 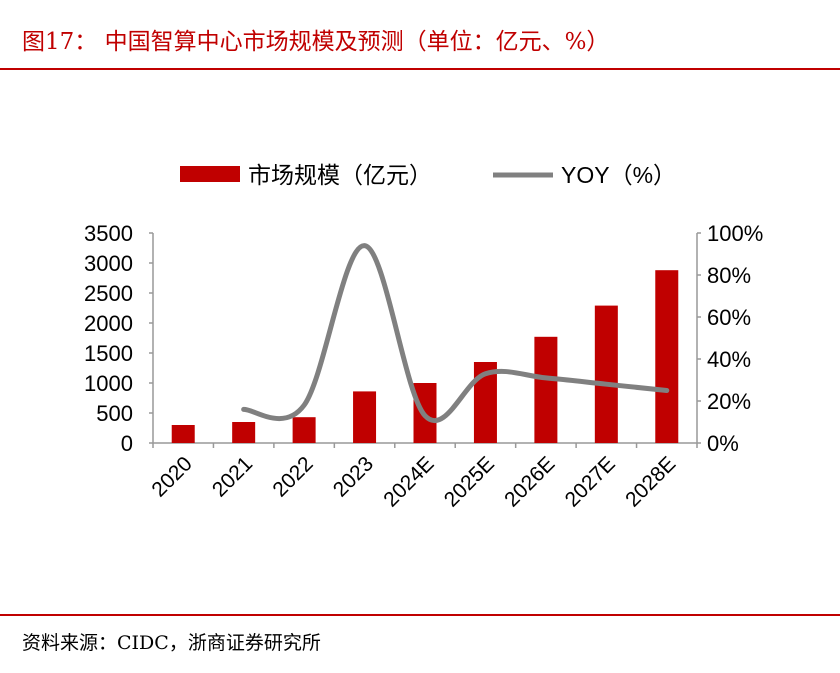 I want to click on left-tick-label: 2500, so click(x=108, y=293).